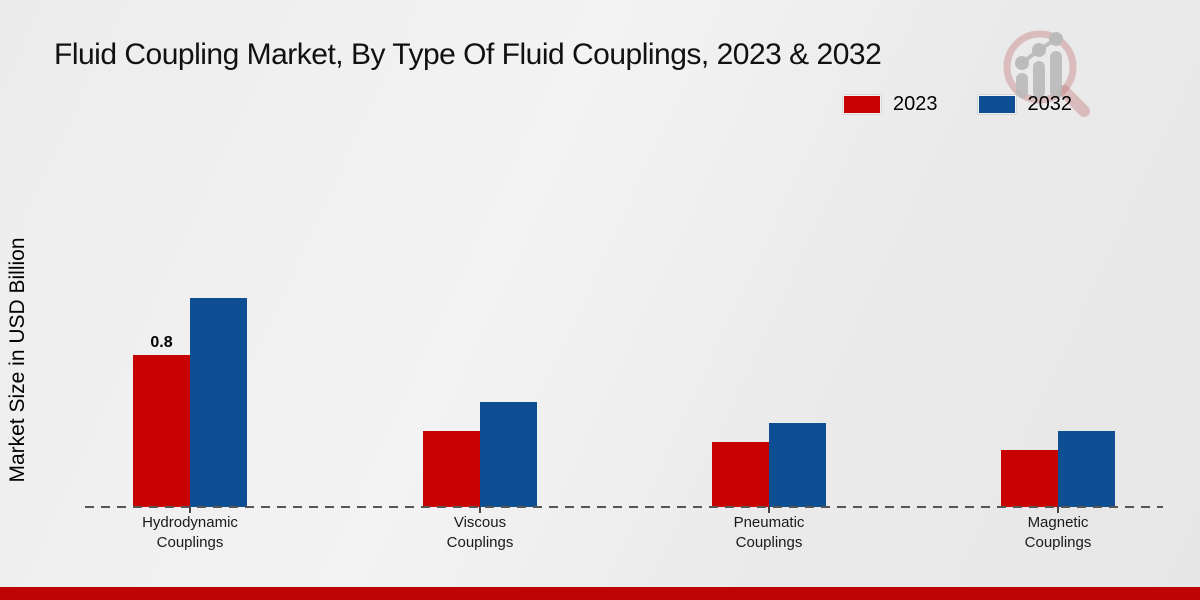 The height and width of the screenshot is (600, 1200). I want to click on legend-label-2023: 2023, so click(915, 104).